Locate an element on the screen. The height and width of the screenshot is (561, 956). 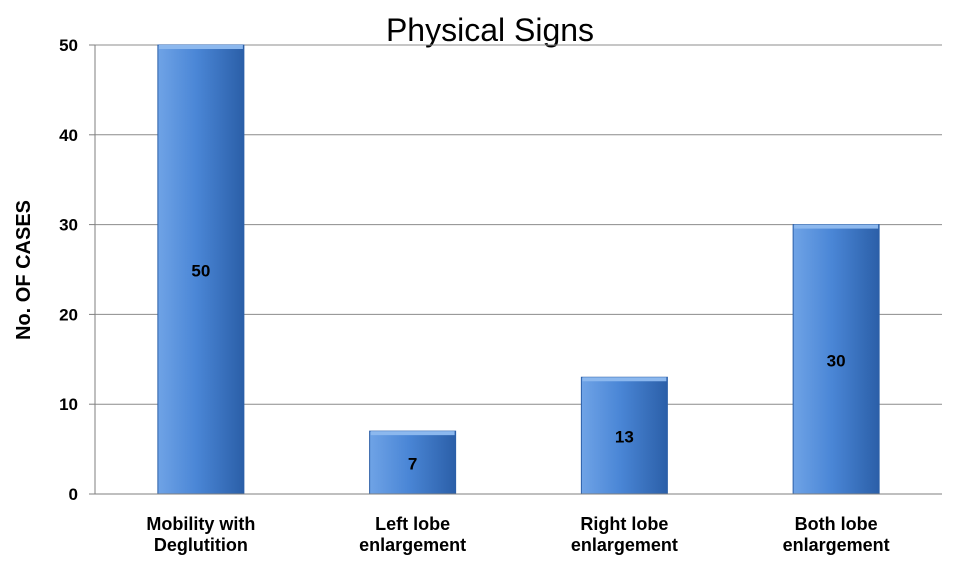
x-category-label: Mobility with Deglutition is located at coordinates (200, 534).